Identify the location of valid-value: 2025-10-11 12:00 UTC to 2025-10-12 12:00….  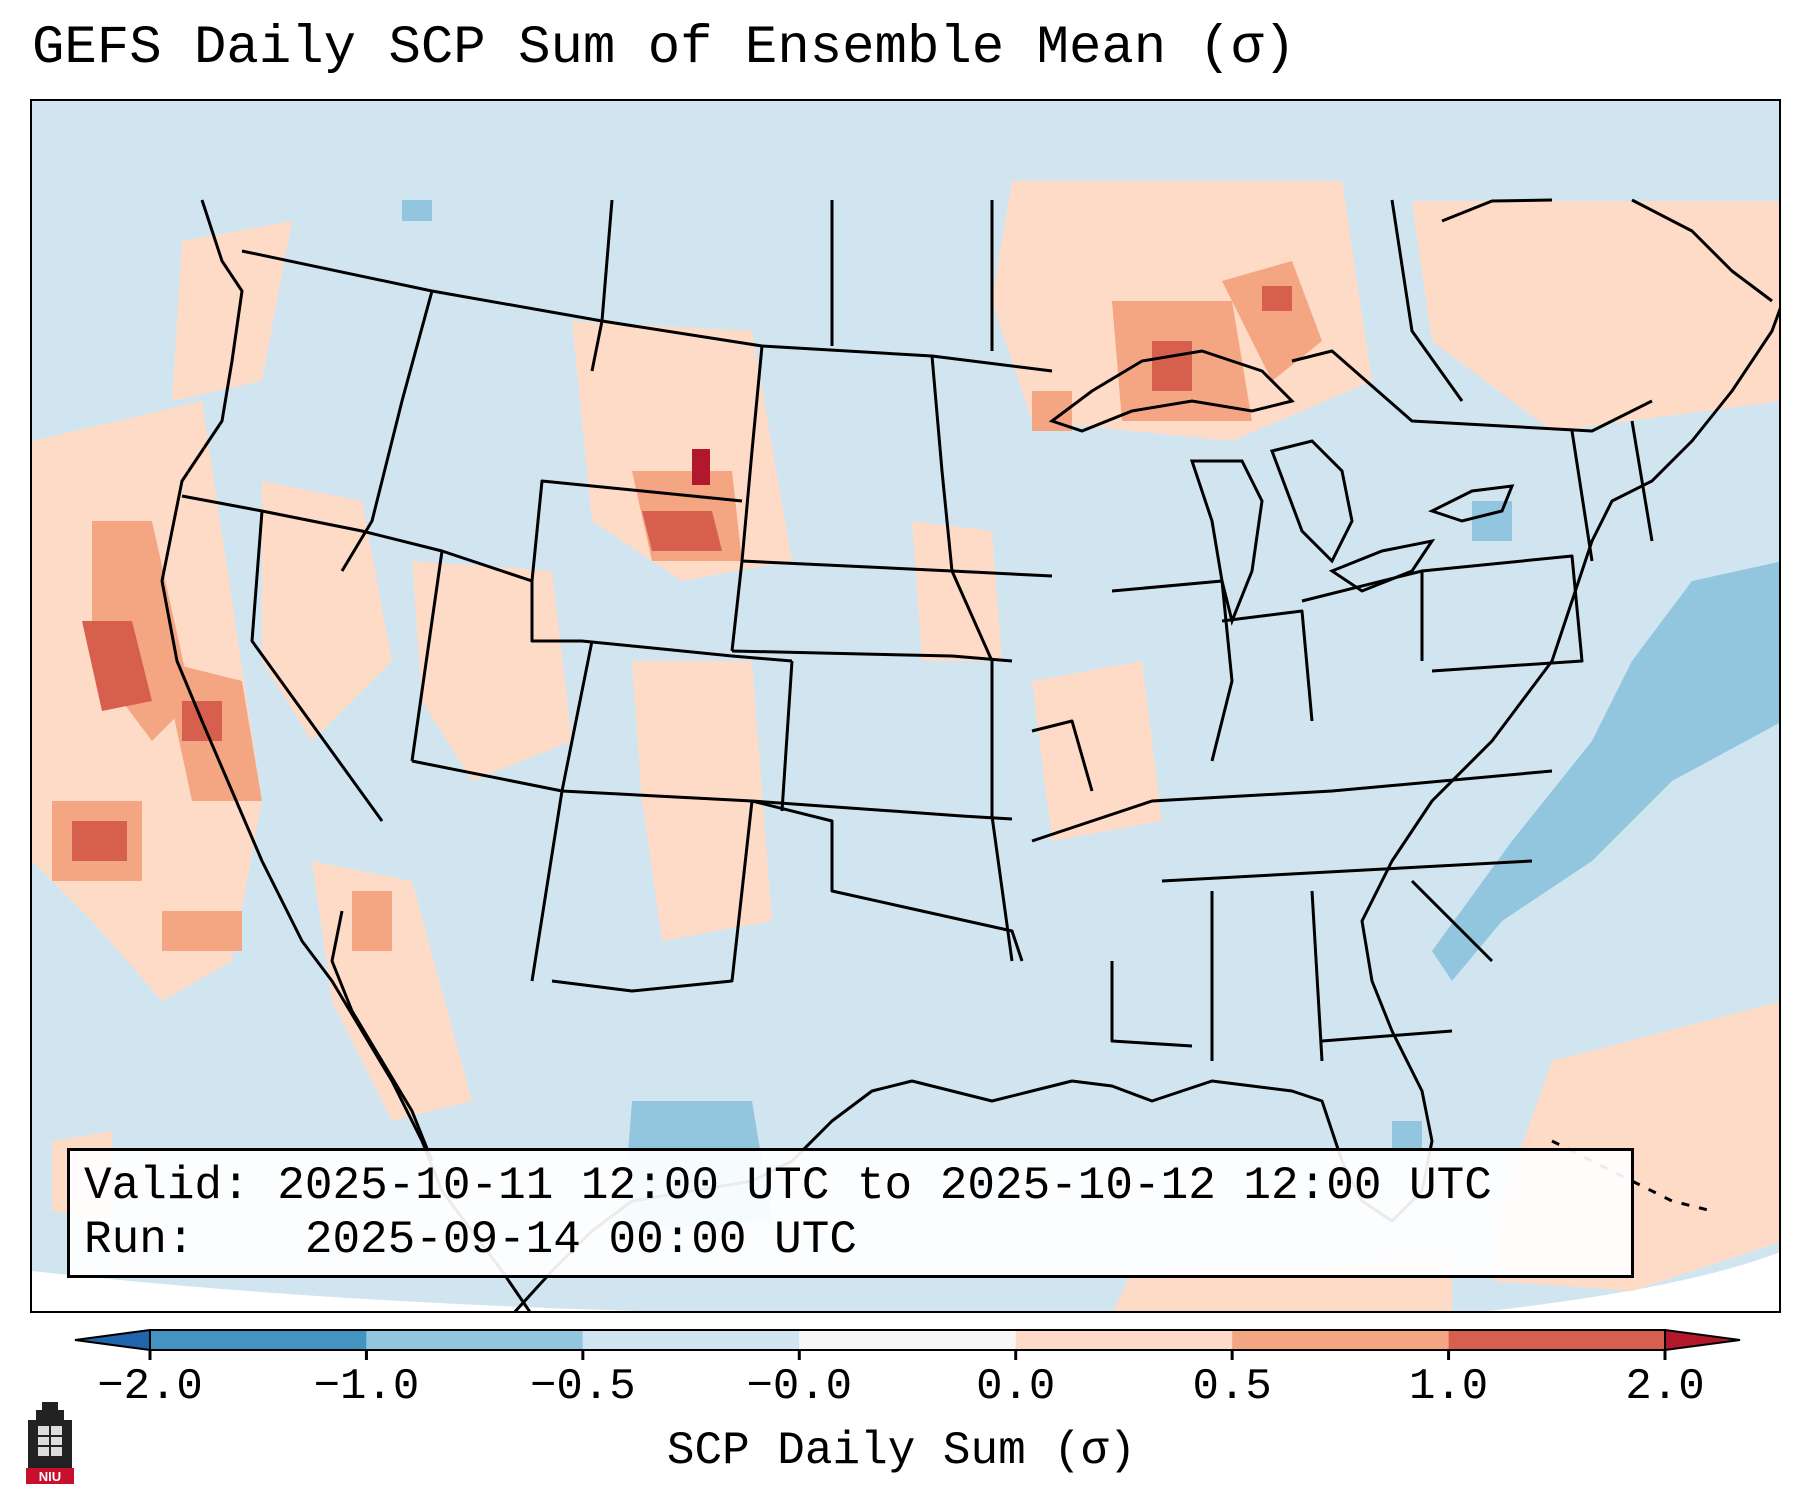
(884, 1186).